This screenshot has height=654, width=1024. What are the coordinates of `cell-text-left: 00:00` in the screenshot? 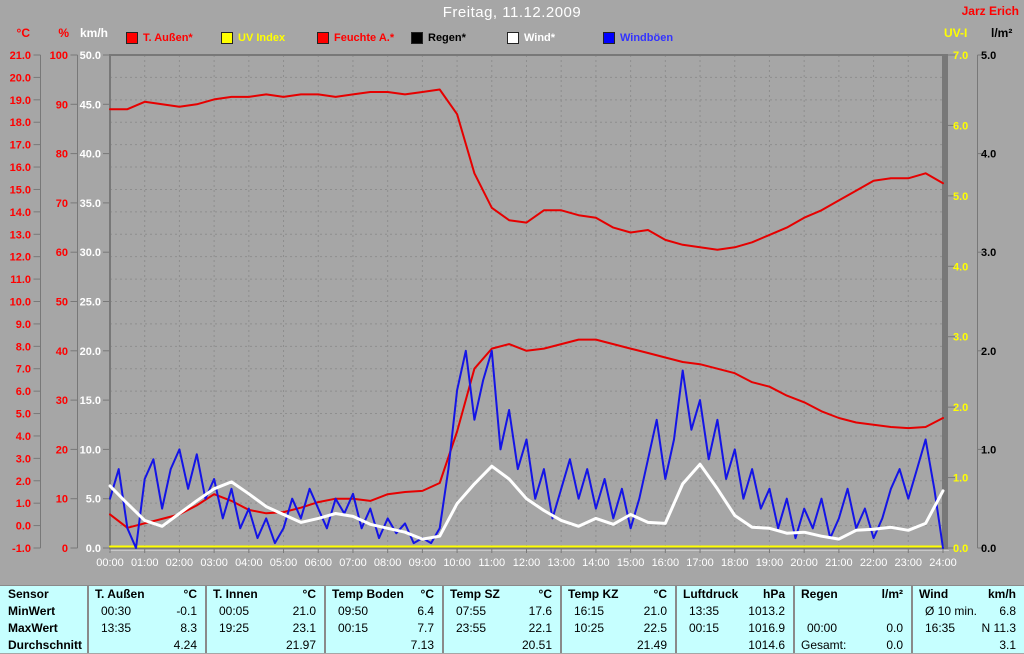 It's located at (822, 628).